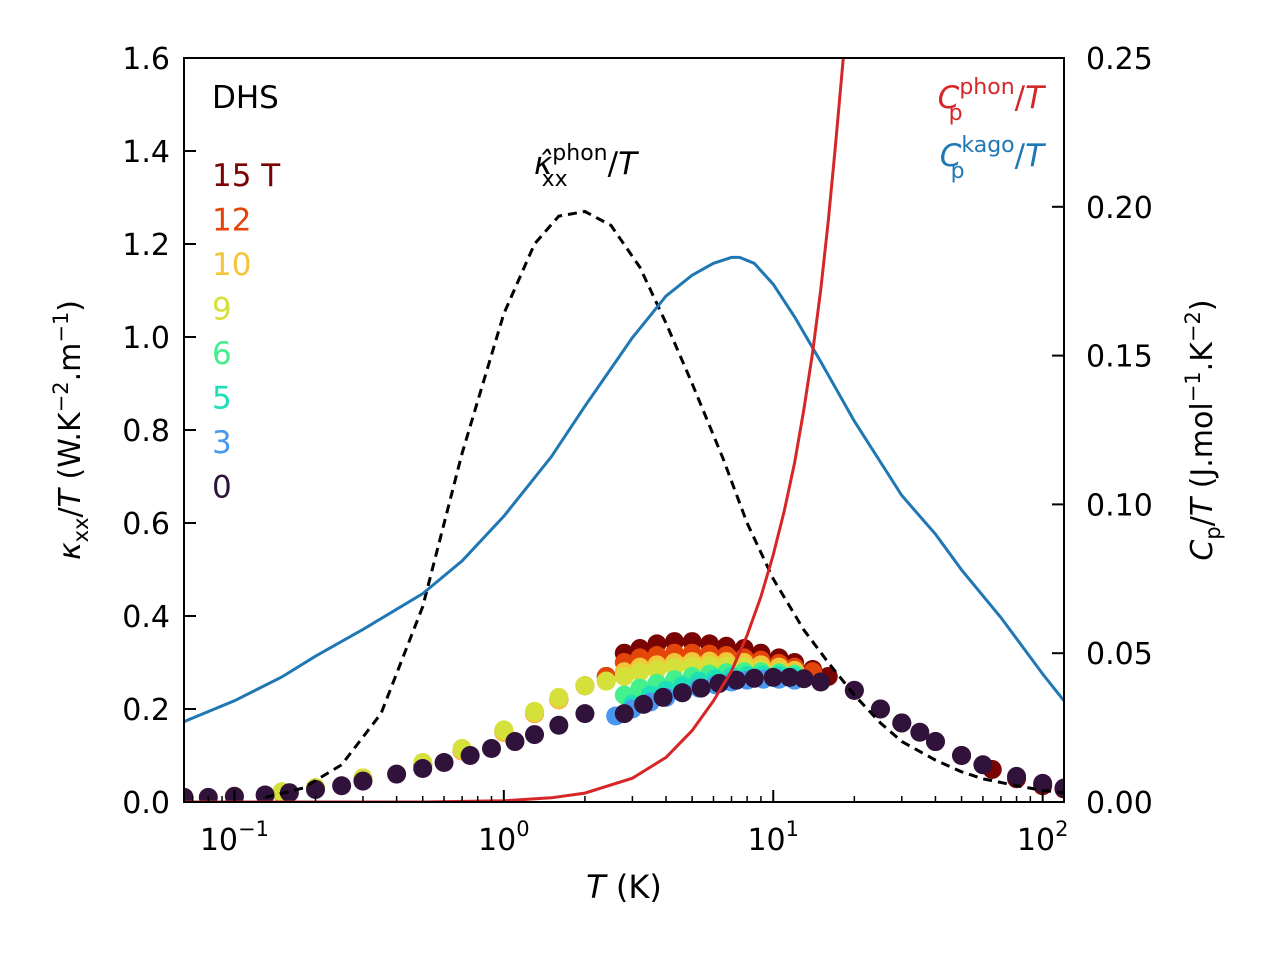 The height and width of the screenshot is (960, 1280). What do you see at coordinates (1102, 431) in the screenshot?
I see `right-y-axis-ticks: 0.00 0.05 0.10 0.15 0.20 0.25` at bounding box center [1102, 431].